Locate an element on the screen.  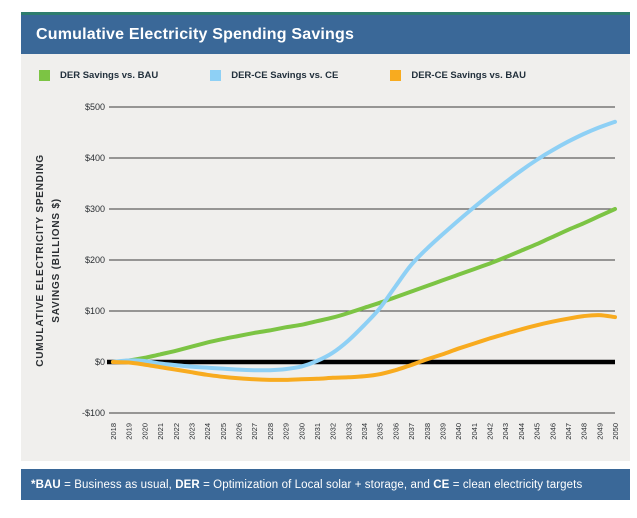
x-tick-label: 2032 is located at coordinates (333, 431).